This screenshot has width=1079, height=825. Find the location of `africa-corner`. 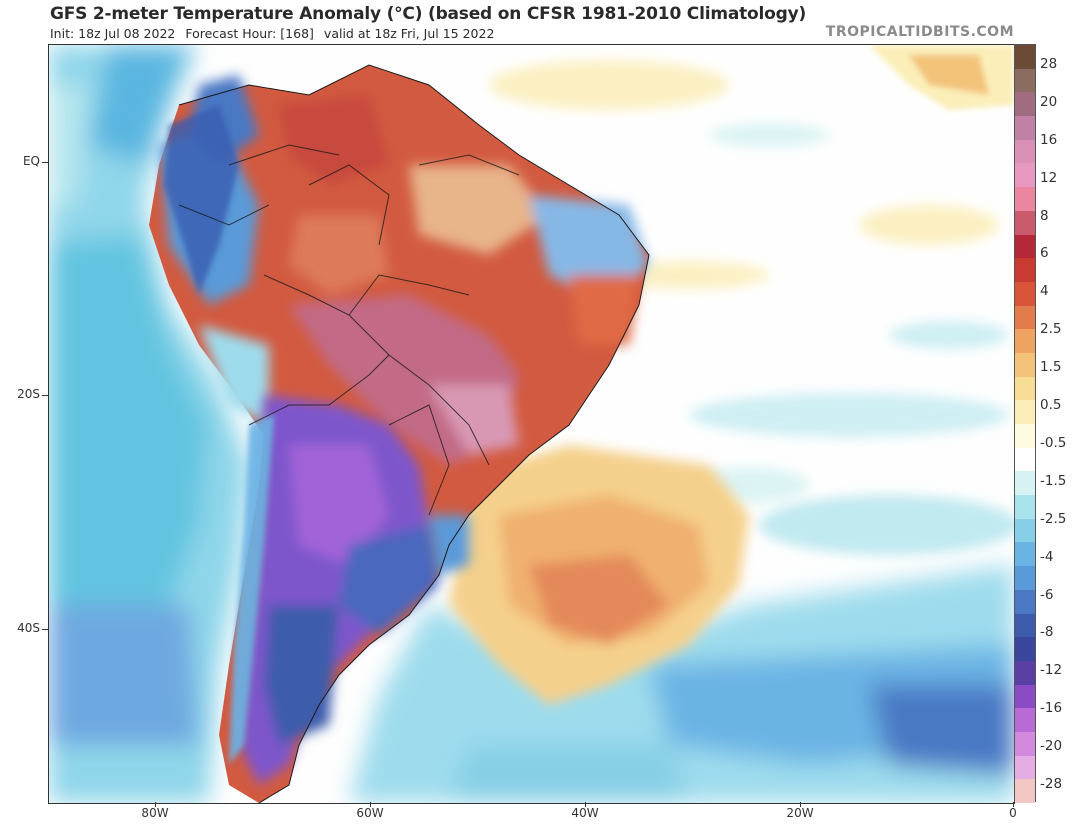

africa-corner is located at coordinates (941, 77).